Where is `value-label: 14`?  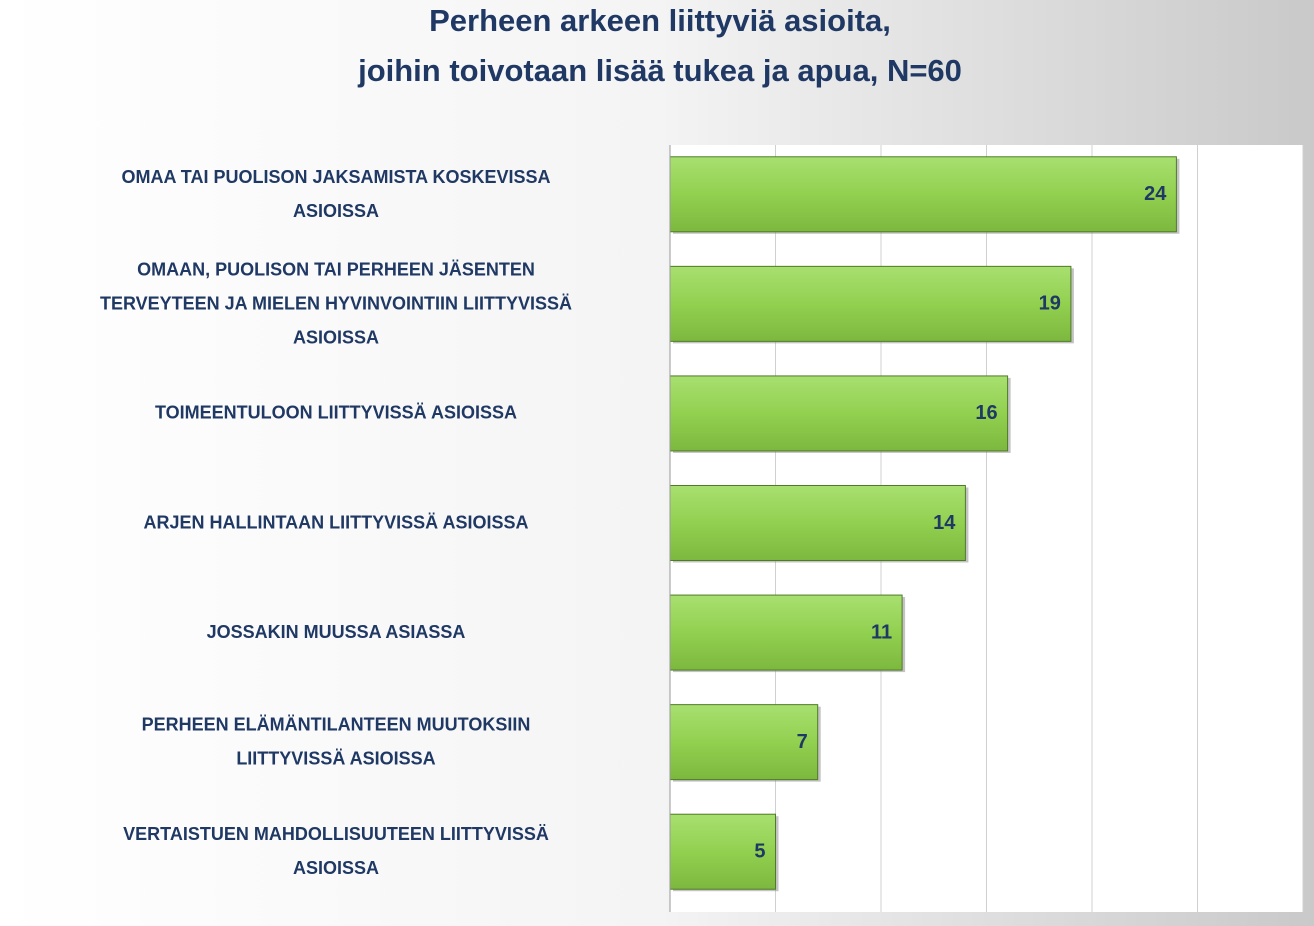
value-label: 14 is located at coordinates (944, 523).